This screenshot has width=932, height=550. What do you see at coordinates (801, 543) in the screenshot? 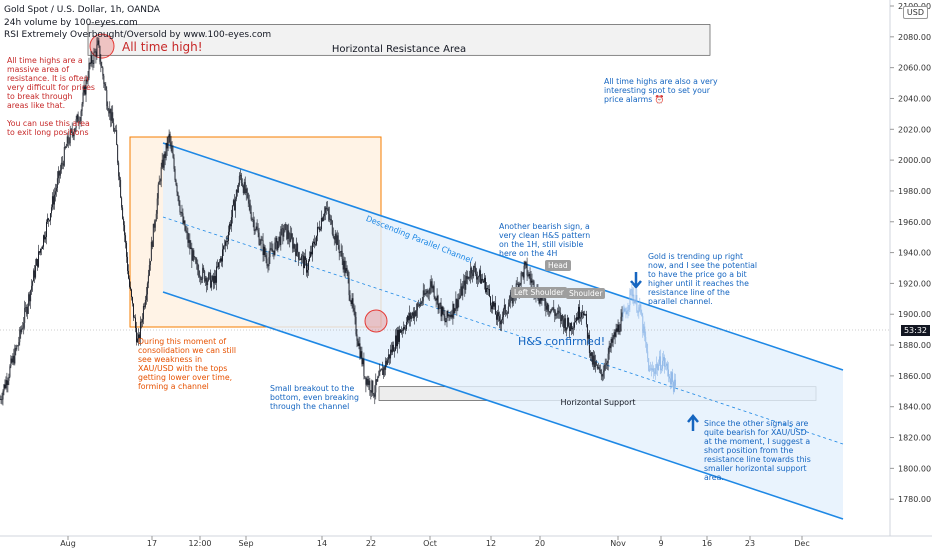
I see `x-tick-label: Dec` at bounding box center [801, 543].